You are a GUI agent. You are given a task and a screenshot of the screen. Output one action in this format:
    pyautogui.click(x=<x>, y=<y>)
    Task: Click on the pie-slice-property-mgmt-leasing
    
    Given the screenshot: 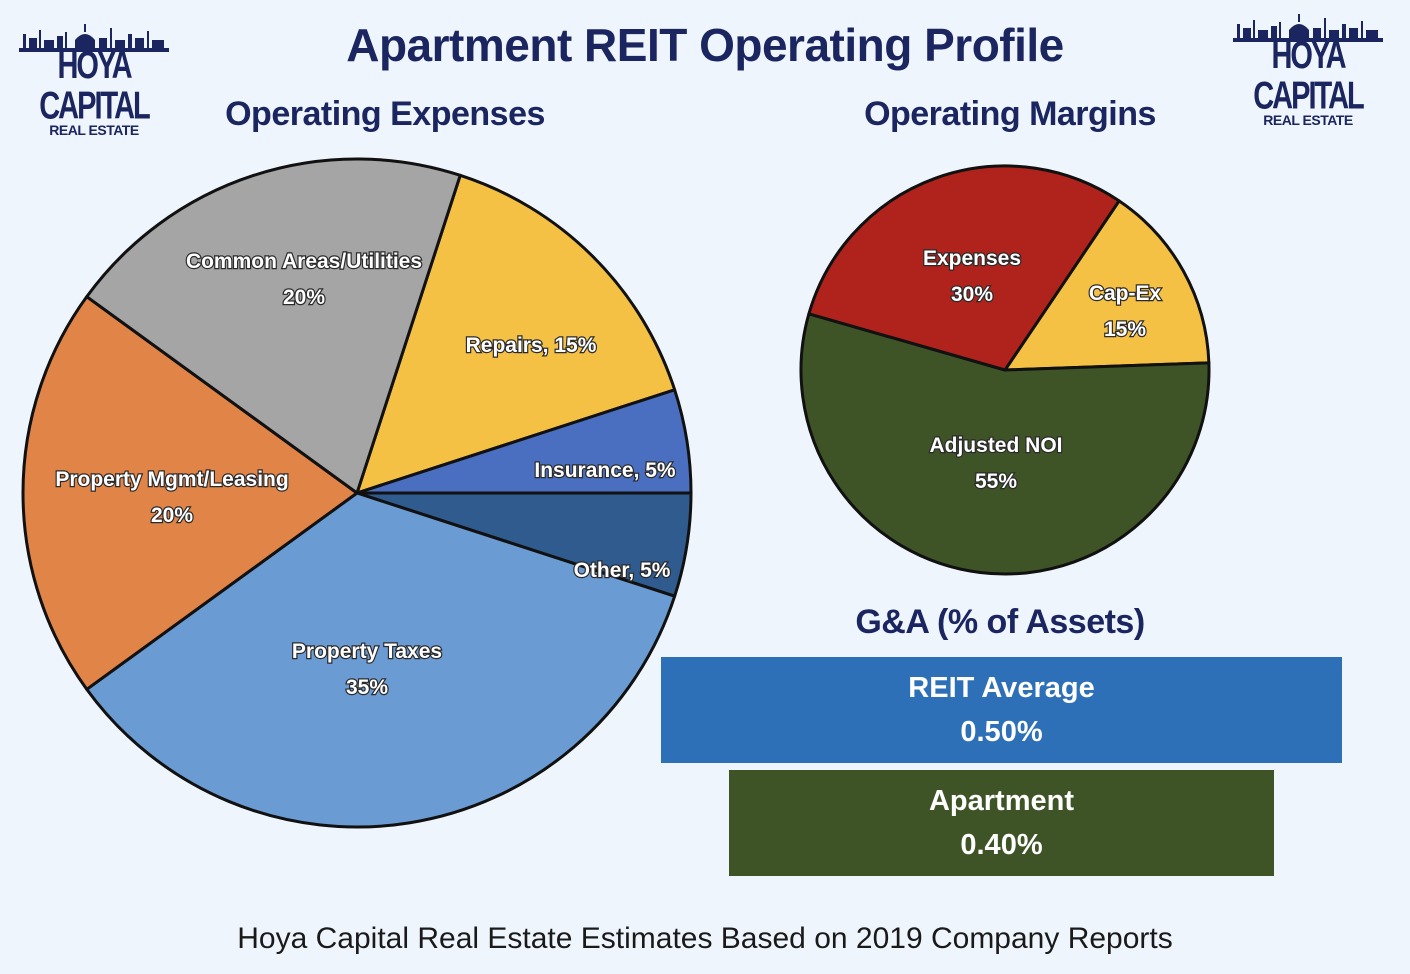 What is the action you would take?
    pyautogui.click(x=190, y=493)
    